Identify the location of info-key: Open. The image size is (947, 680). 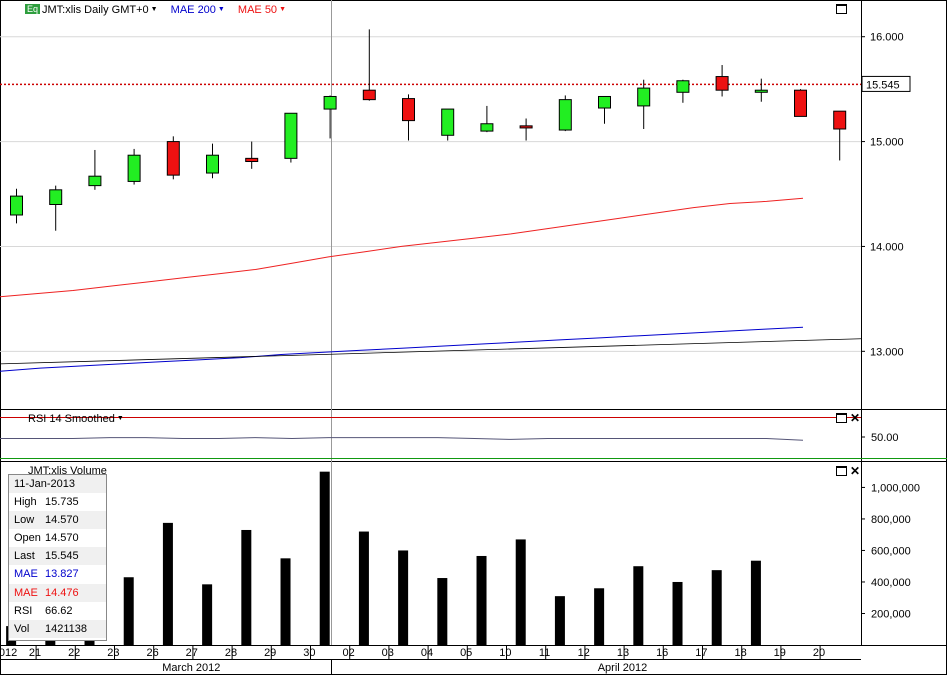
(27, 538).